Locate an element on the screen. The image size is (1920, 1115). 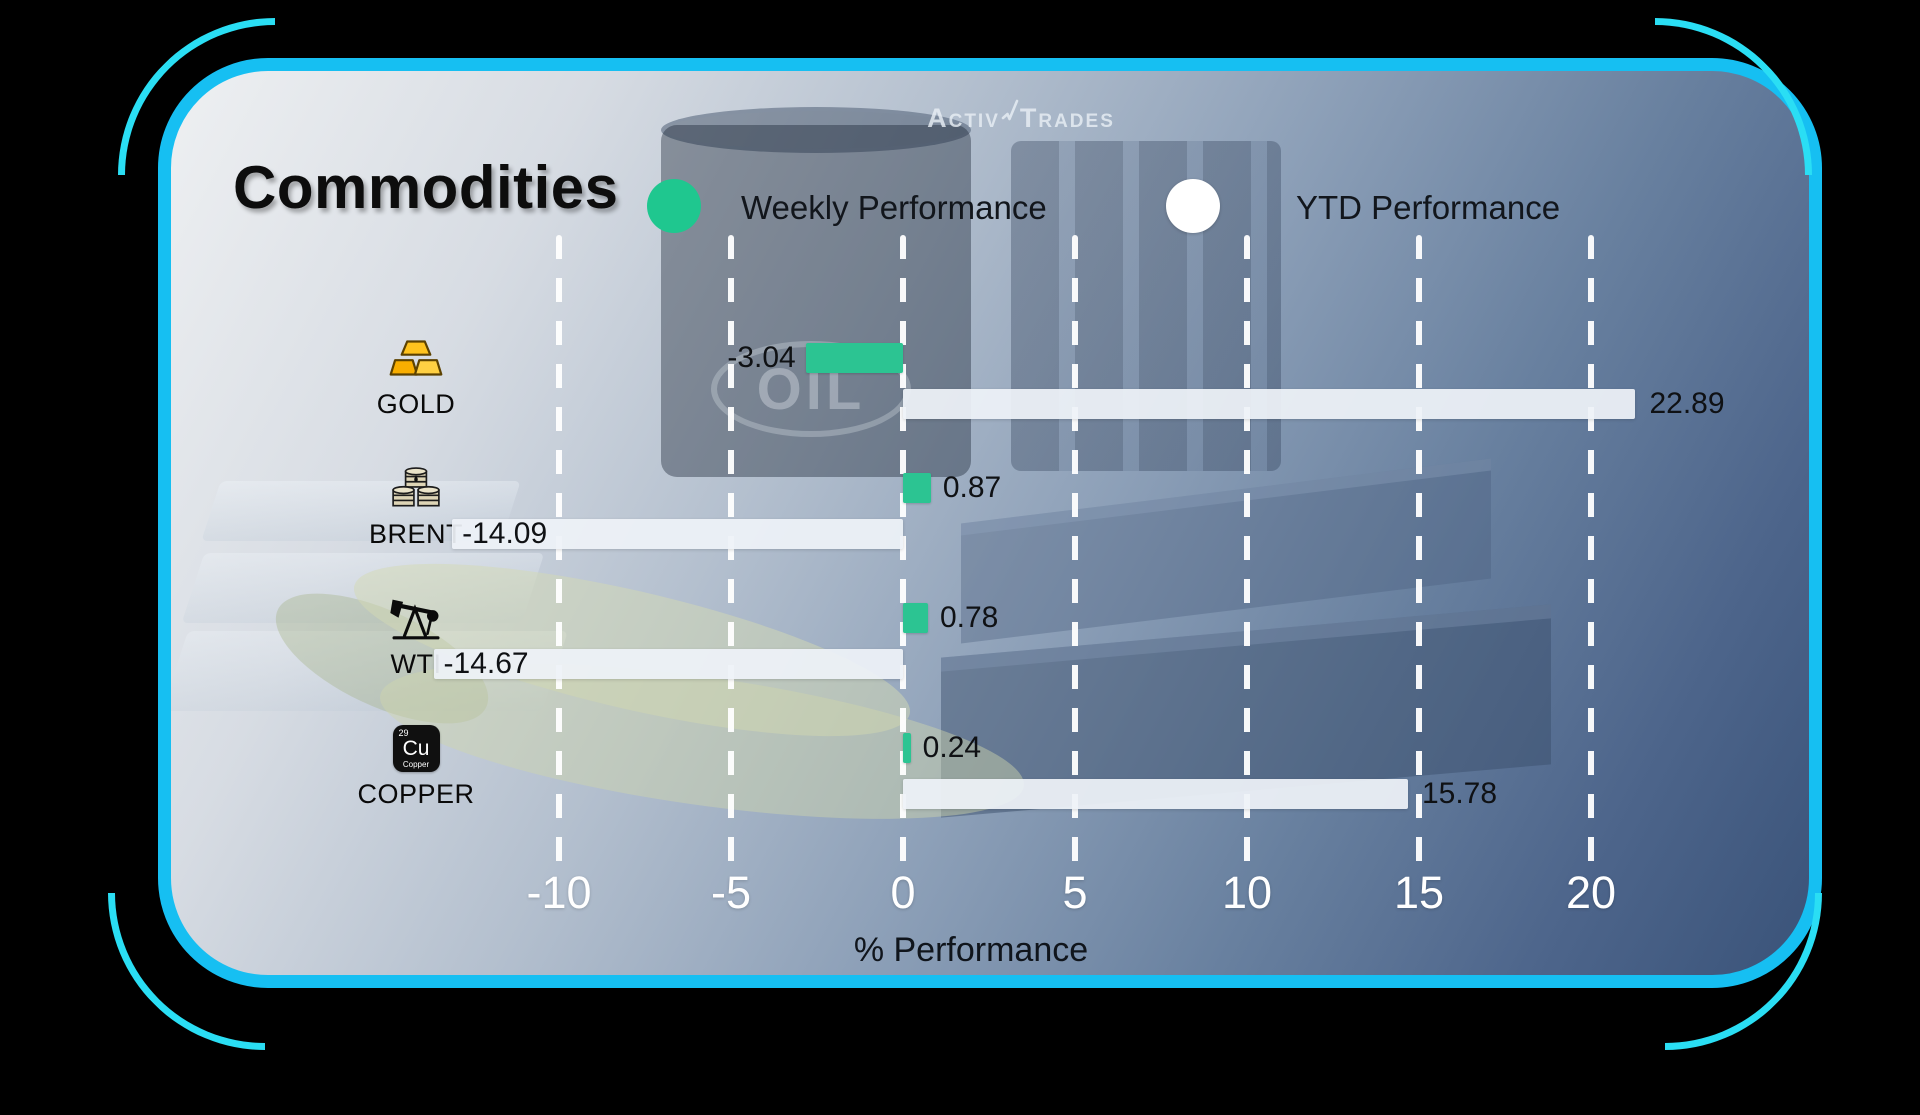
category-label-gold: GOLD is located at coordinates (416, 404).